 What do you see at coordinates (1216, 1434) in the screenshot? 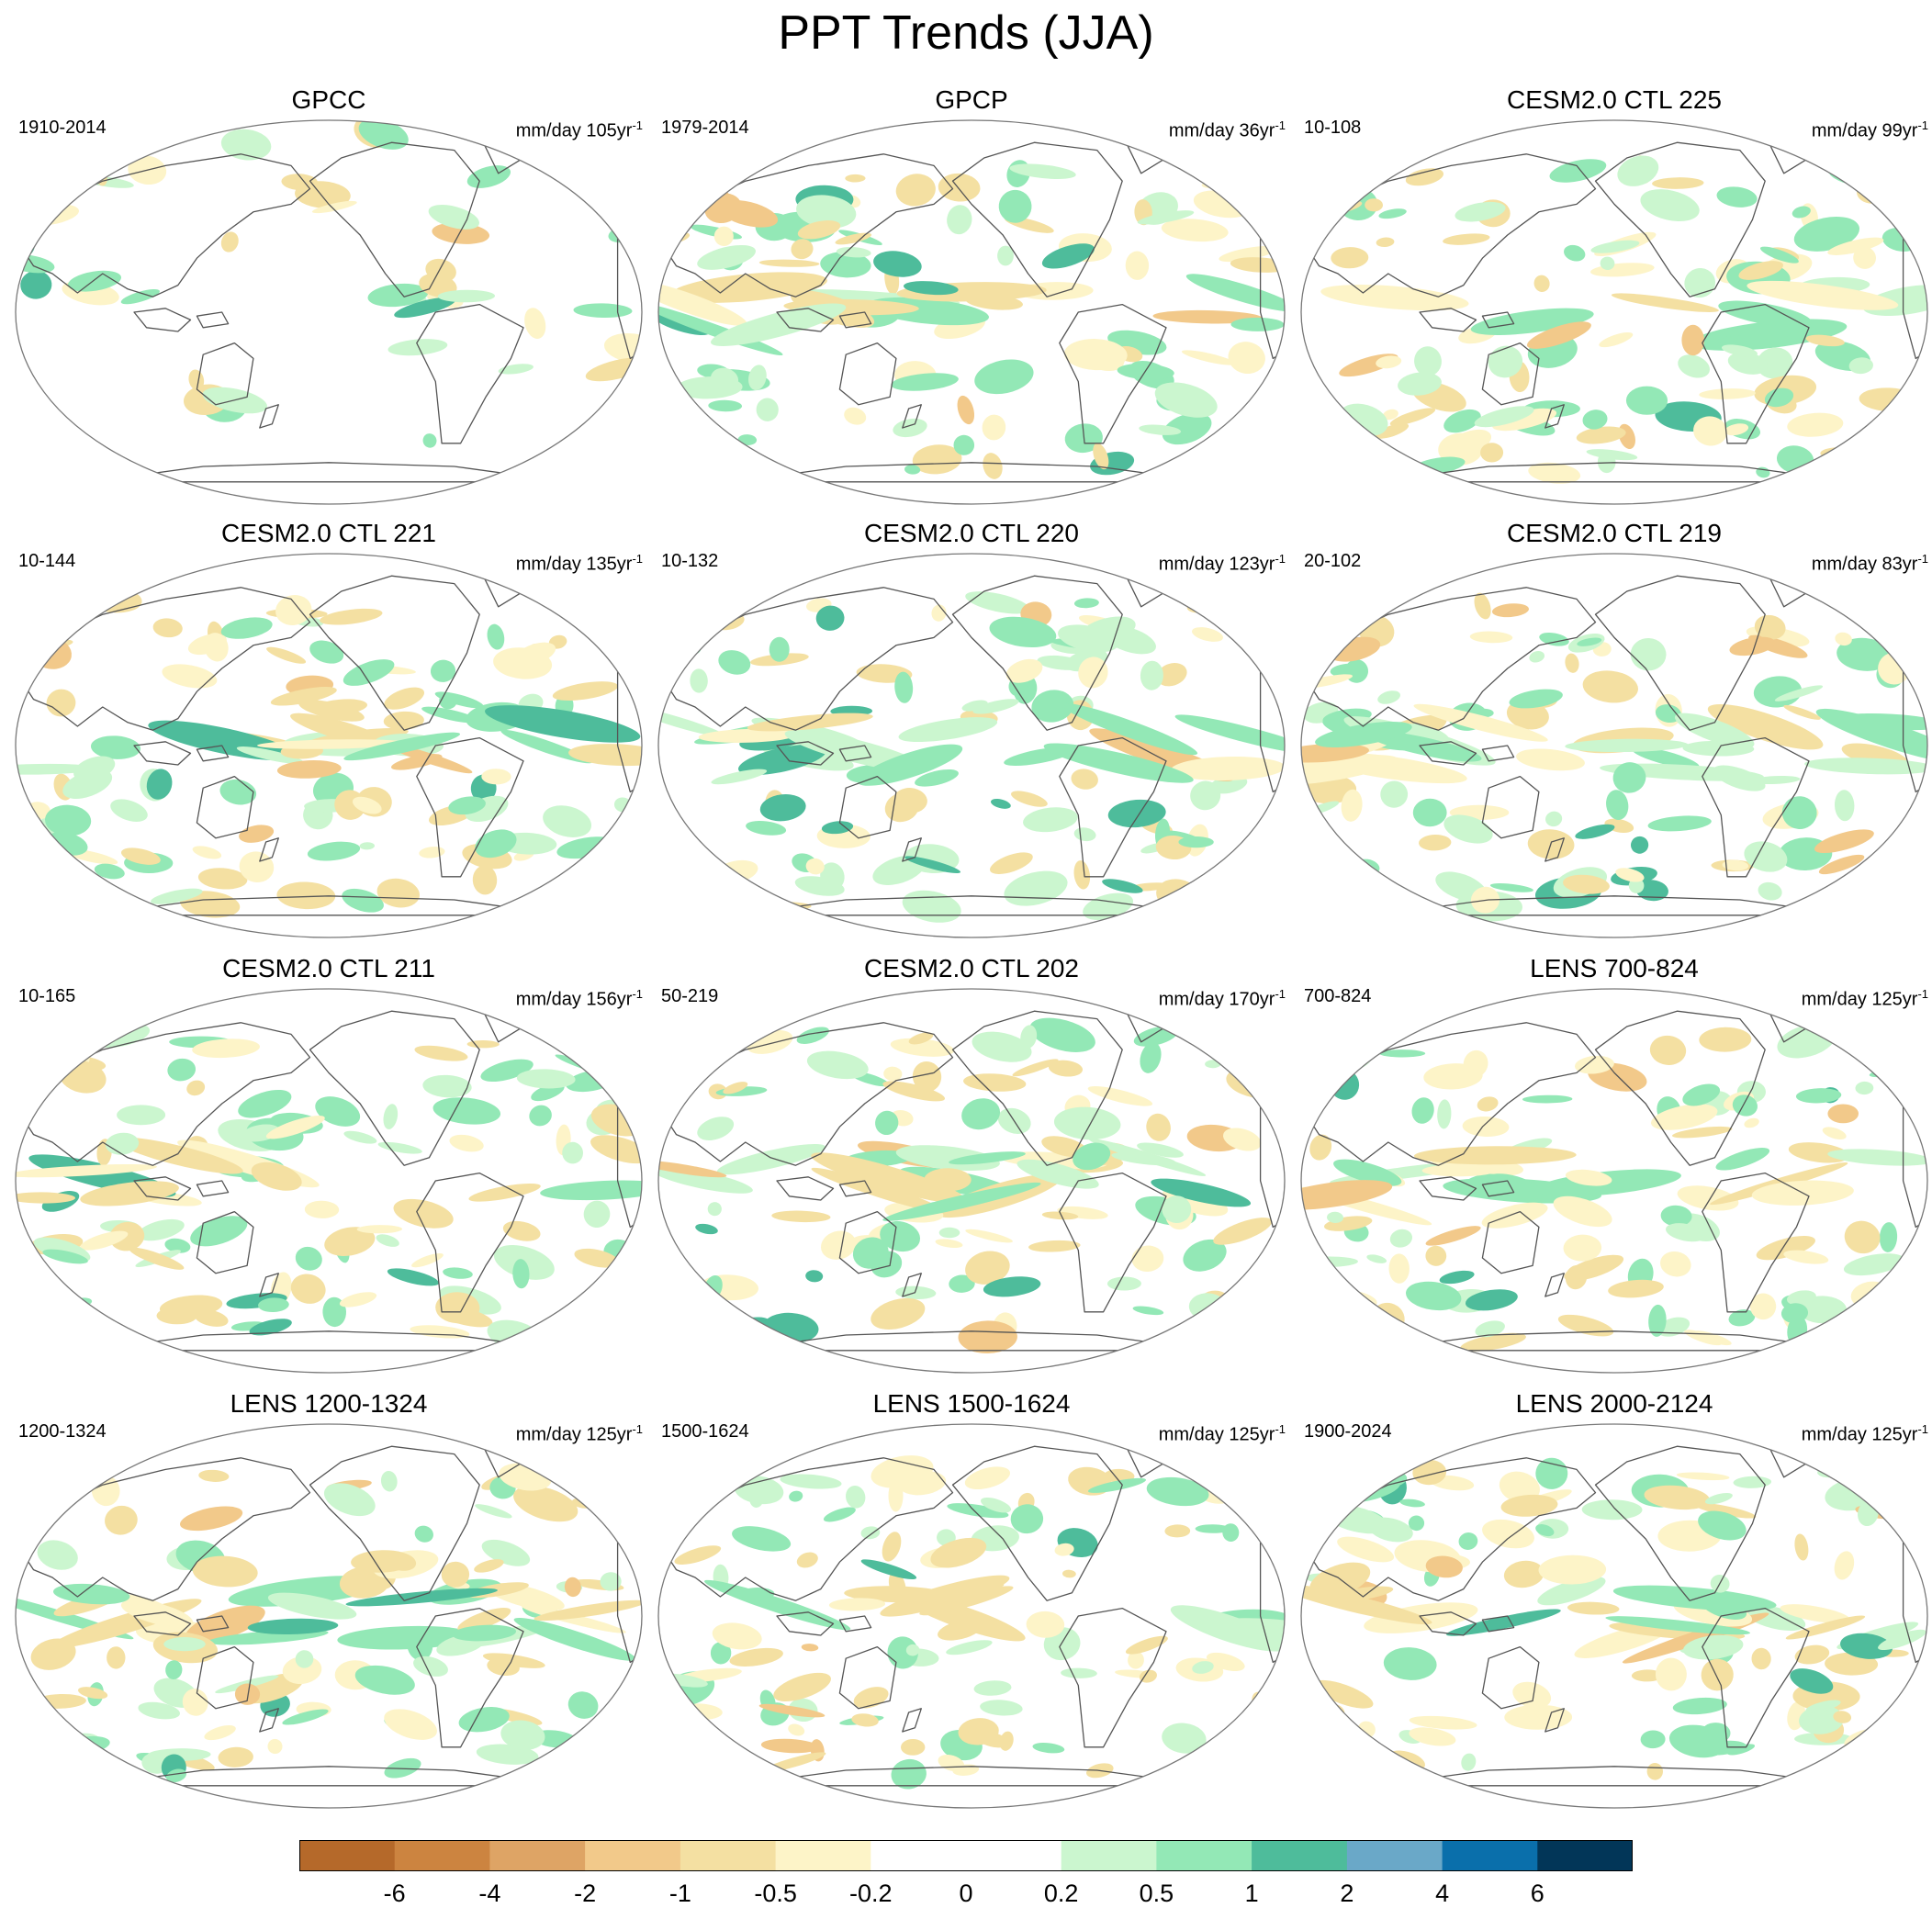
I see `panel-units-text: mm/day 125yr` at bounding box center [1216, 1434].